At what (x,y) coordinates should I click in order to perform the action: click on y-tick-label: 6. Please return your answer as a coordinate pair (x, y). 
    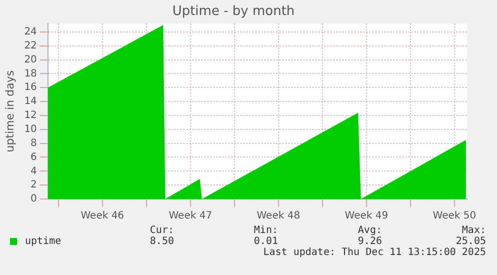
    Looking at the image, I should click on (33, 157).